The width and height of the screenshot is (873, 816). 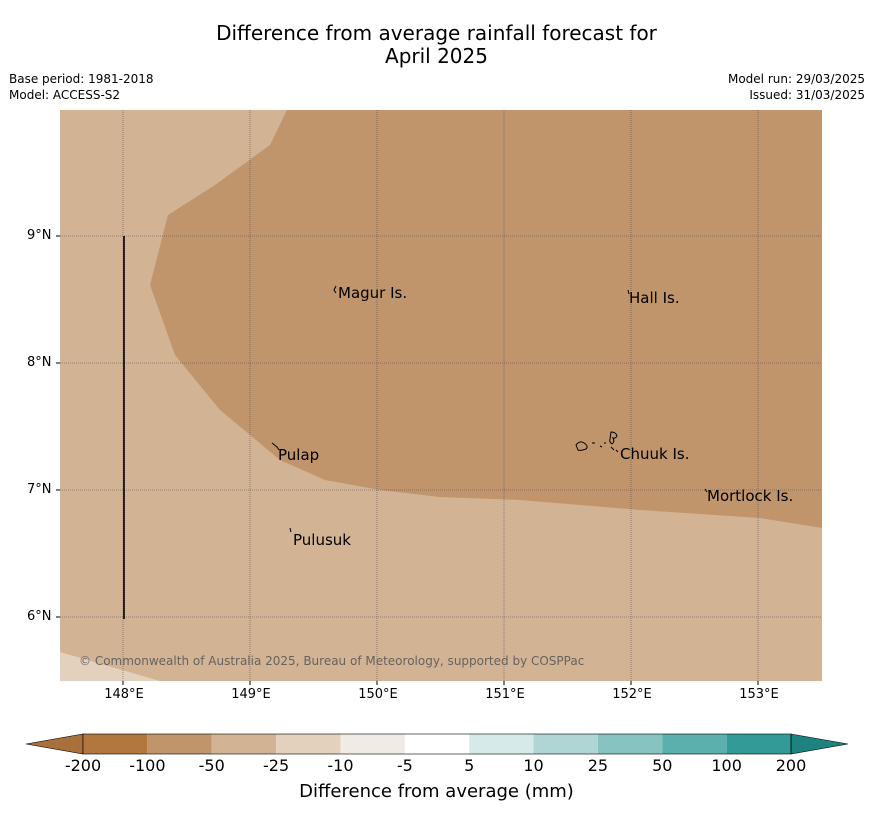 I want to click on place-label-mortlock: Mortlock Is., so click(x=750, y=496).